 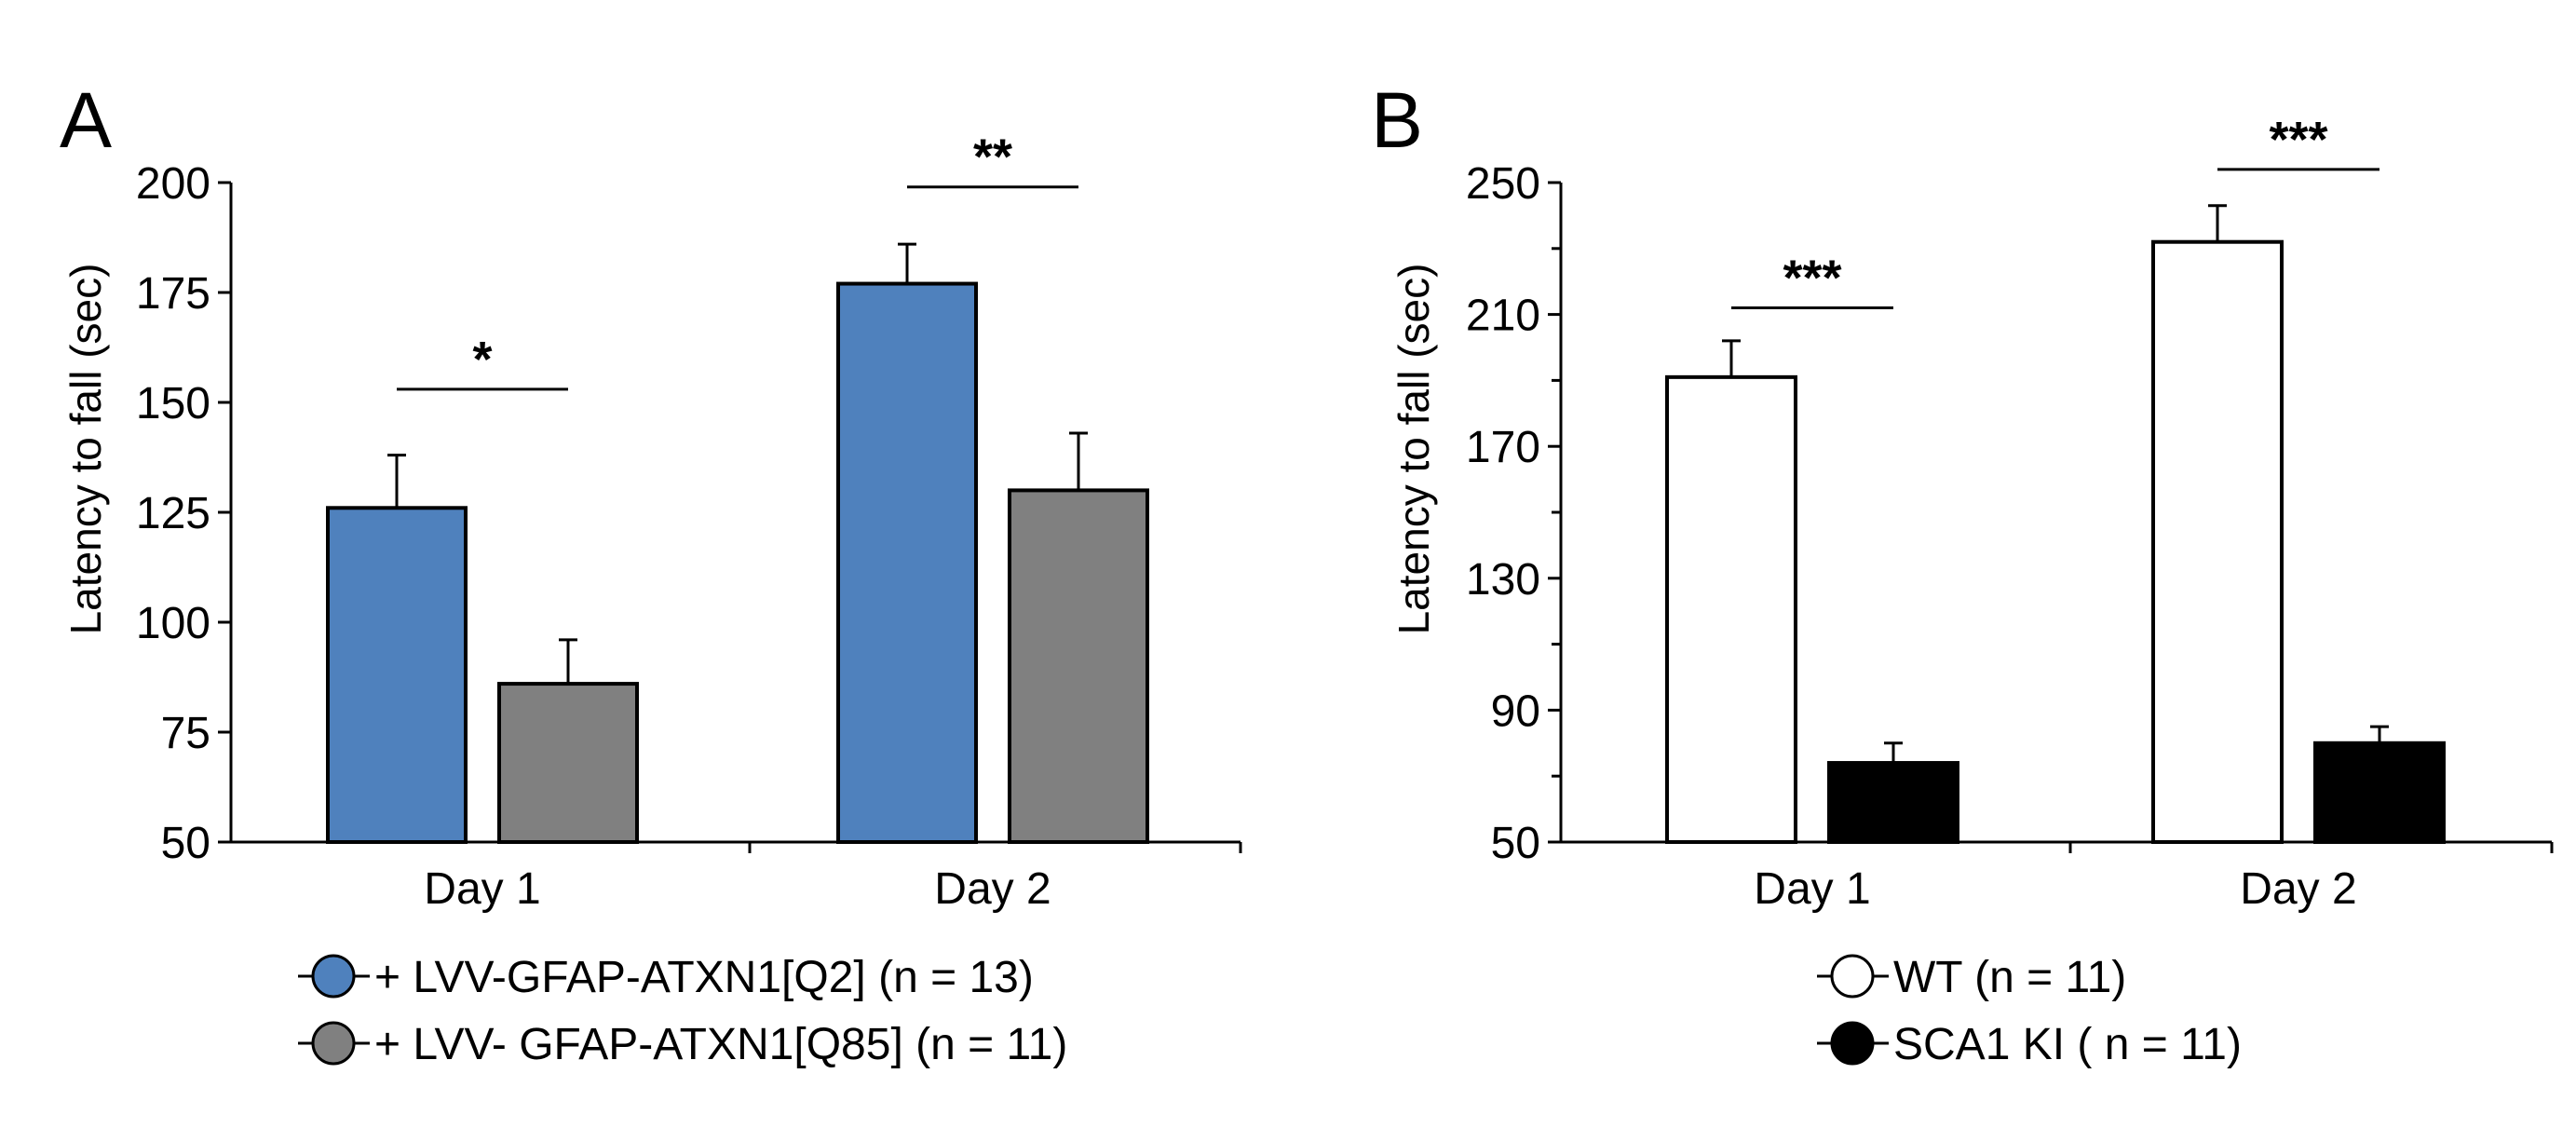 I want to click on panel-a-category-label: Day 2, so click(x=992, y=889).